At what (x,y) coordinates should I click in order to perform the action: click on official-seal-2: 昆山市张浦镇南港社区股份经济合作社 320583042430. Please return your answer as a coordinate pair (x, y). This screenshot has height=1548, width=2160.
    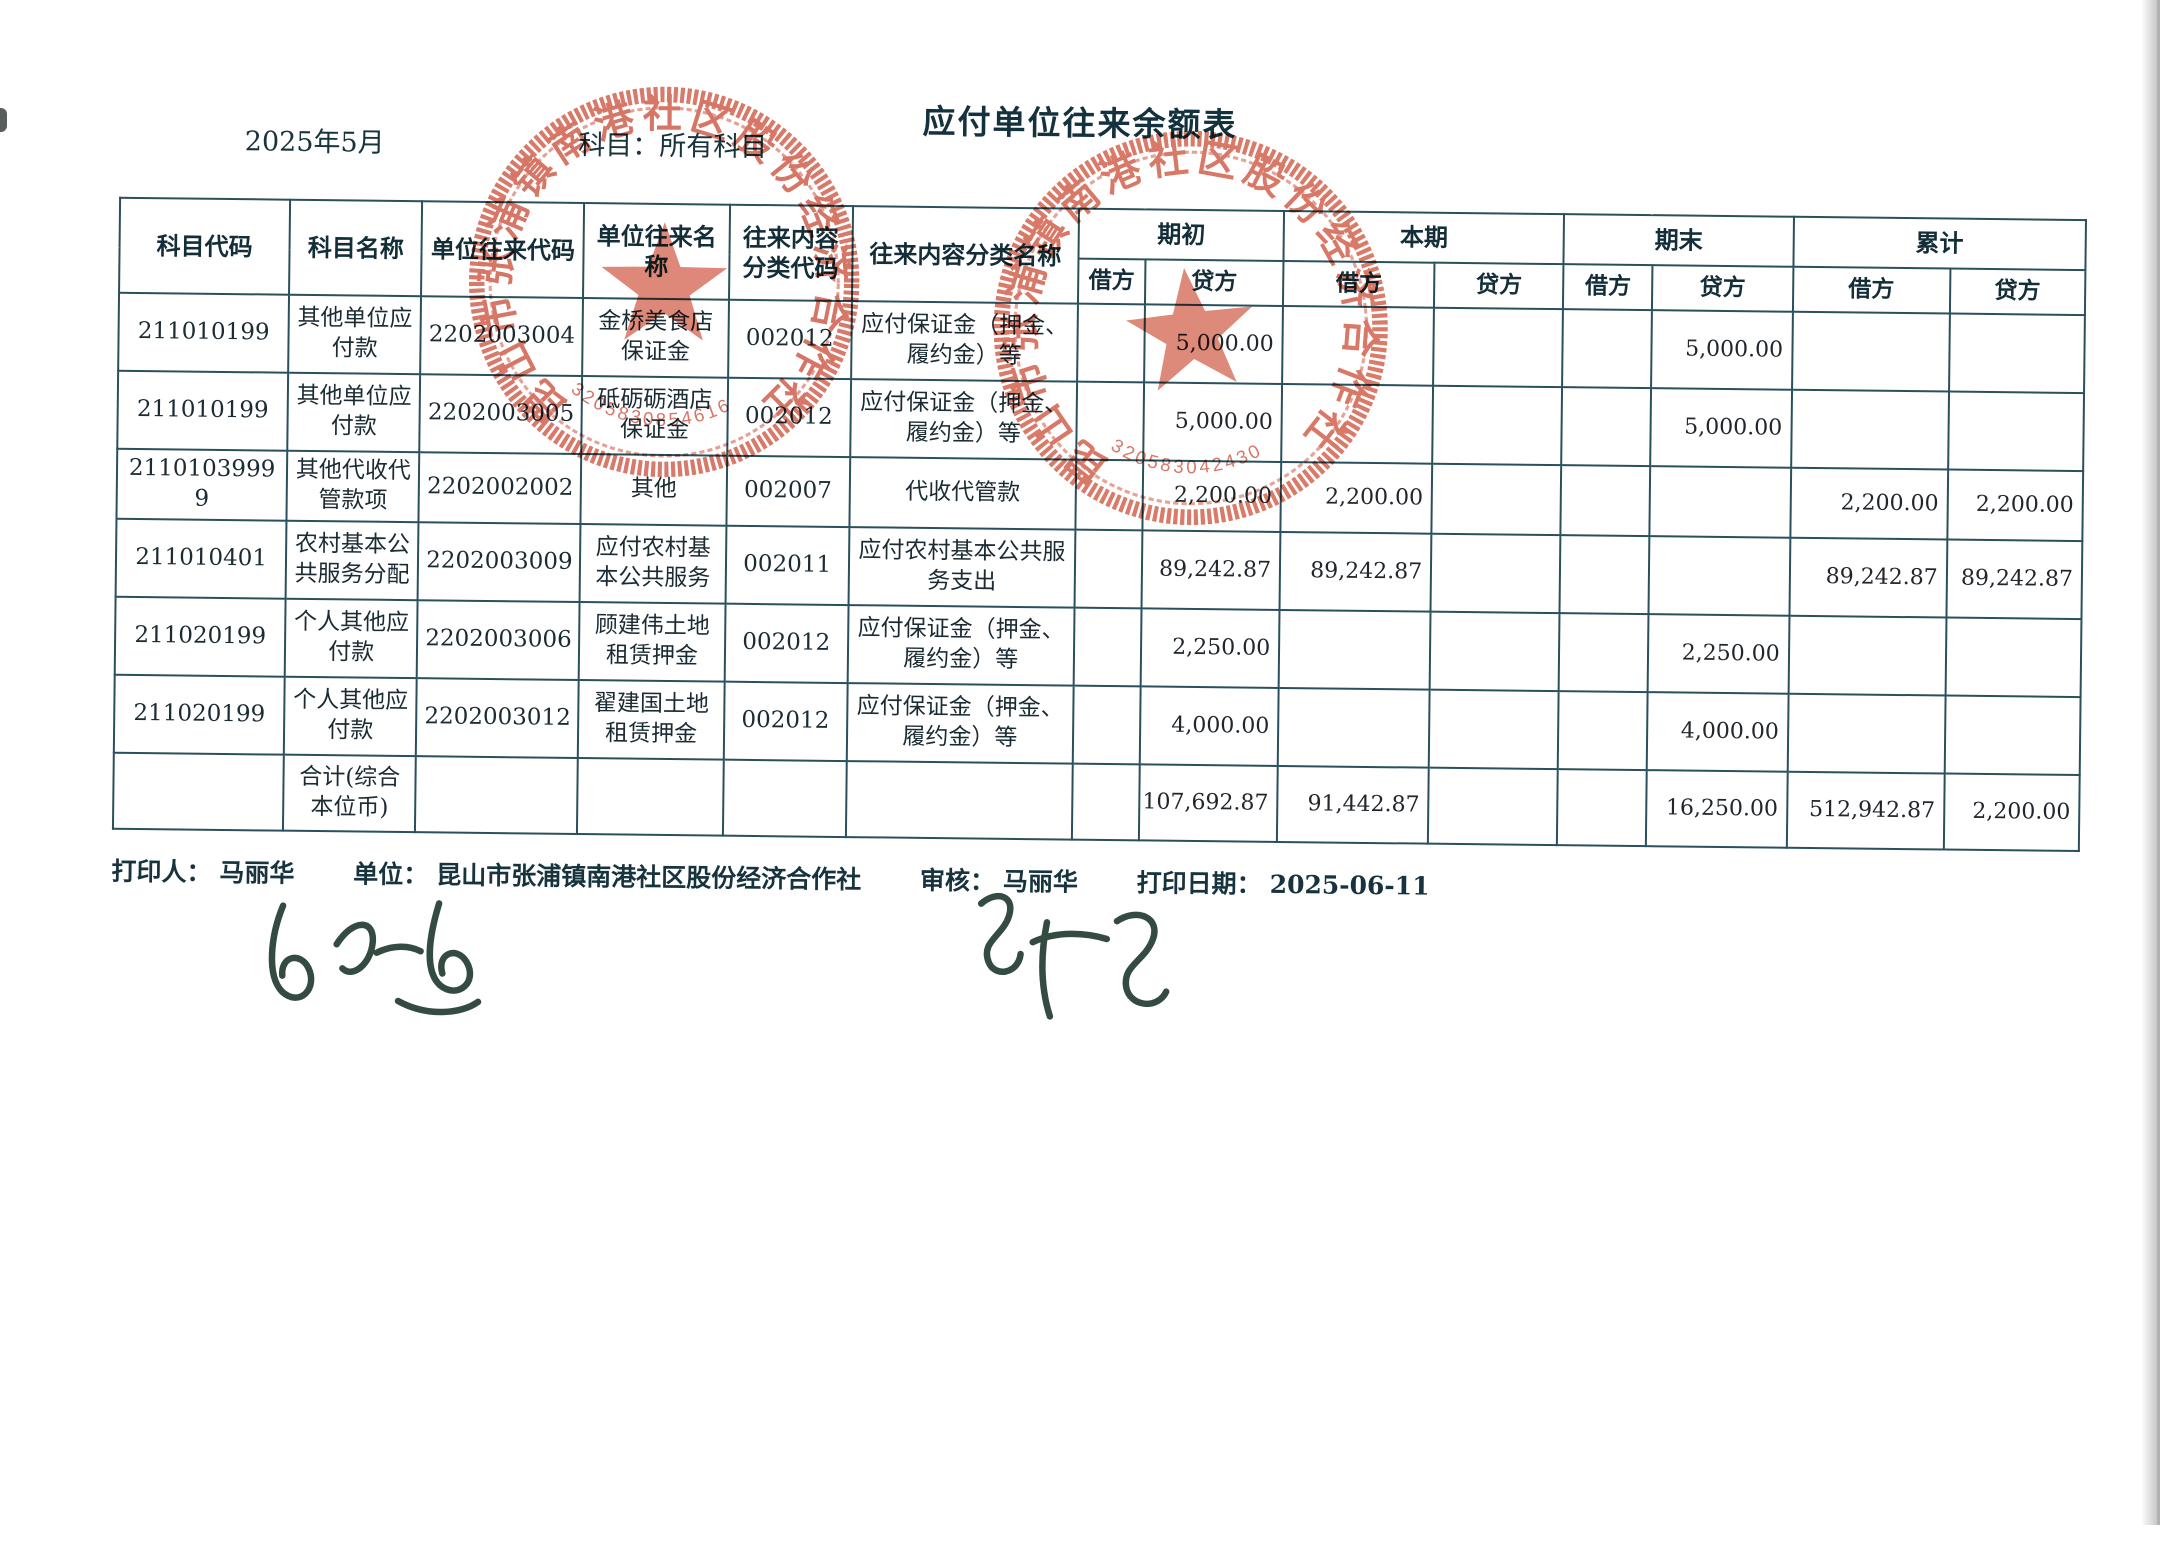
    Looking at the image, I should click on (1188, 321).